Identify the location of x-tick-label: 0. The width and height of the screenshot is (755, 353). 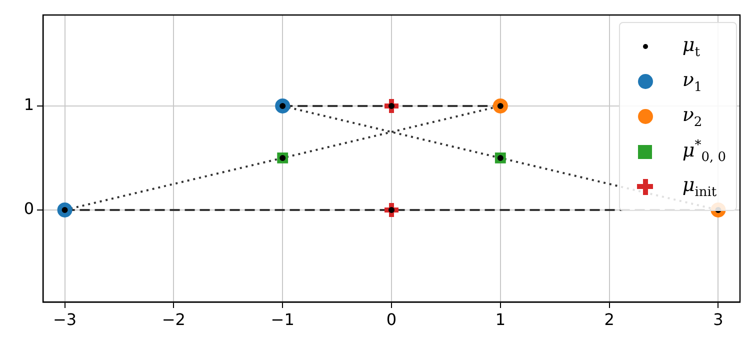
(391, 319).